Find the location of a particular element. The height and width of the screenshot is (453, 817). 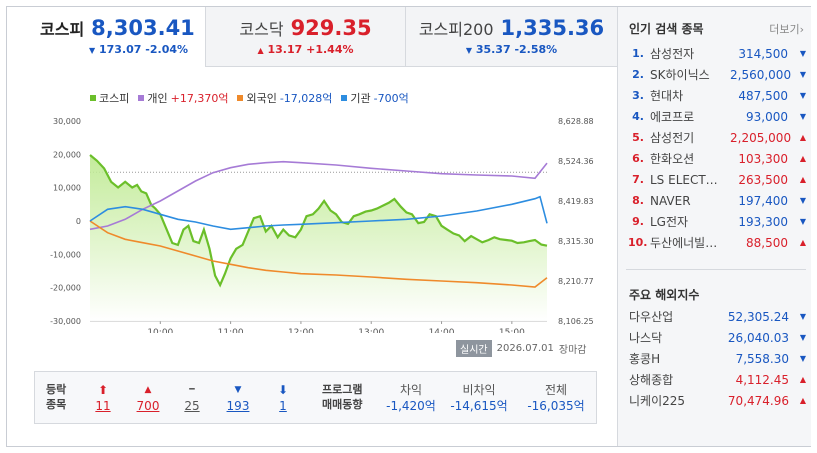

index-value: 1,335.36 is located at coordinates (552, 28).